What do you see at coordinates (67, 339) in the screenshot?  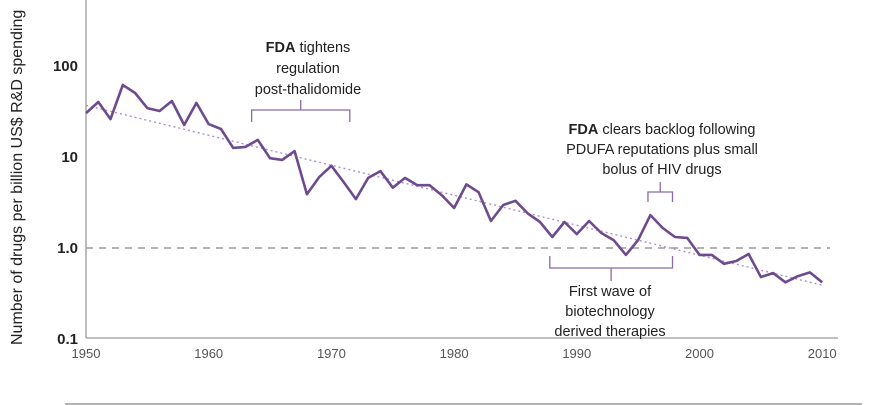 I see `y-tick-label: 0.1` at bounding box center [67, 339].